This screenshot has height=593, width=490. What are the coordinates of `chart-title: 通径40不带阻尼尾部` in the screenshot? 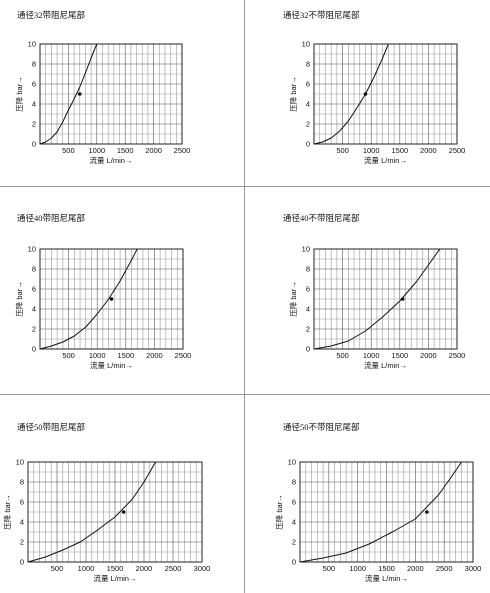 It's located at (321, 218).